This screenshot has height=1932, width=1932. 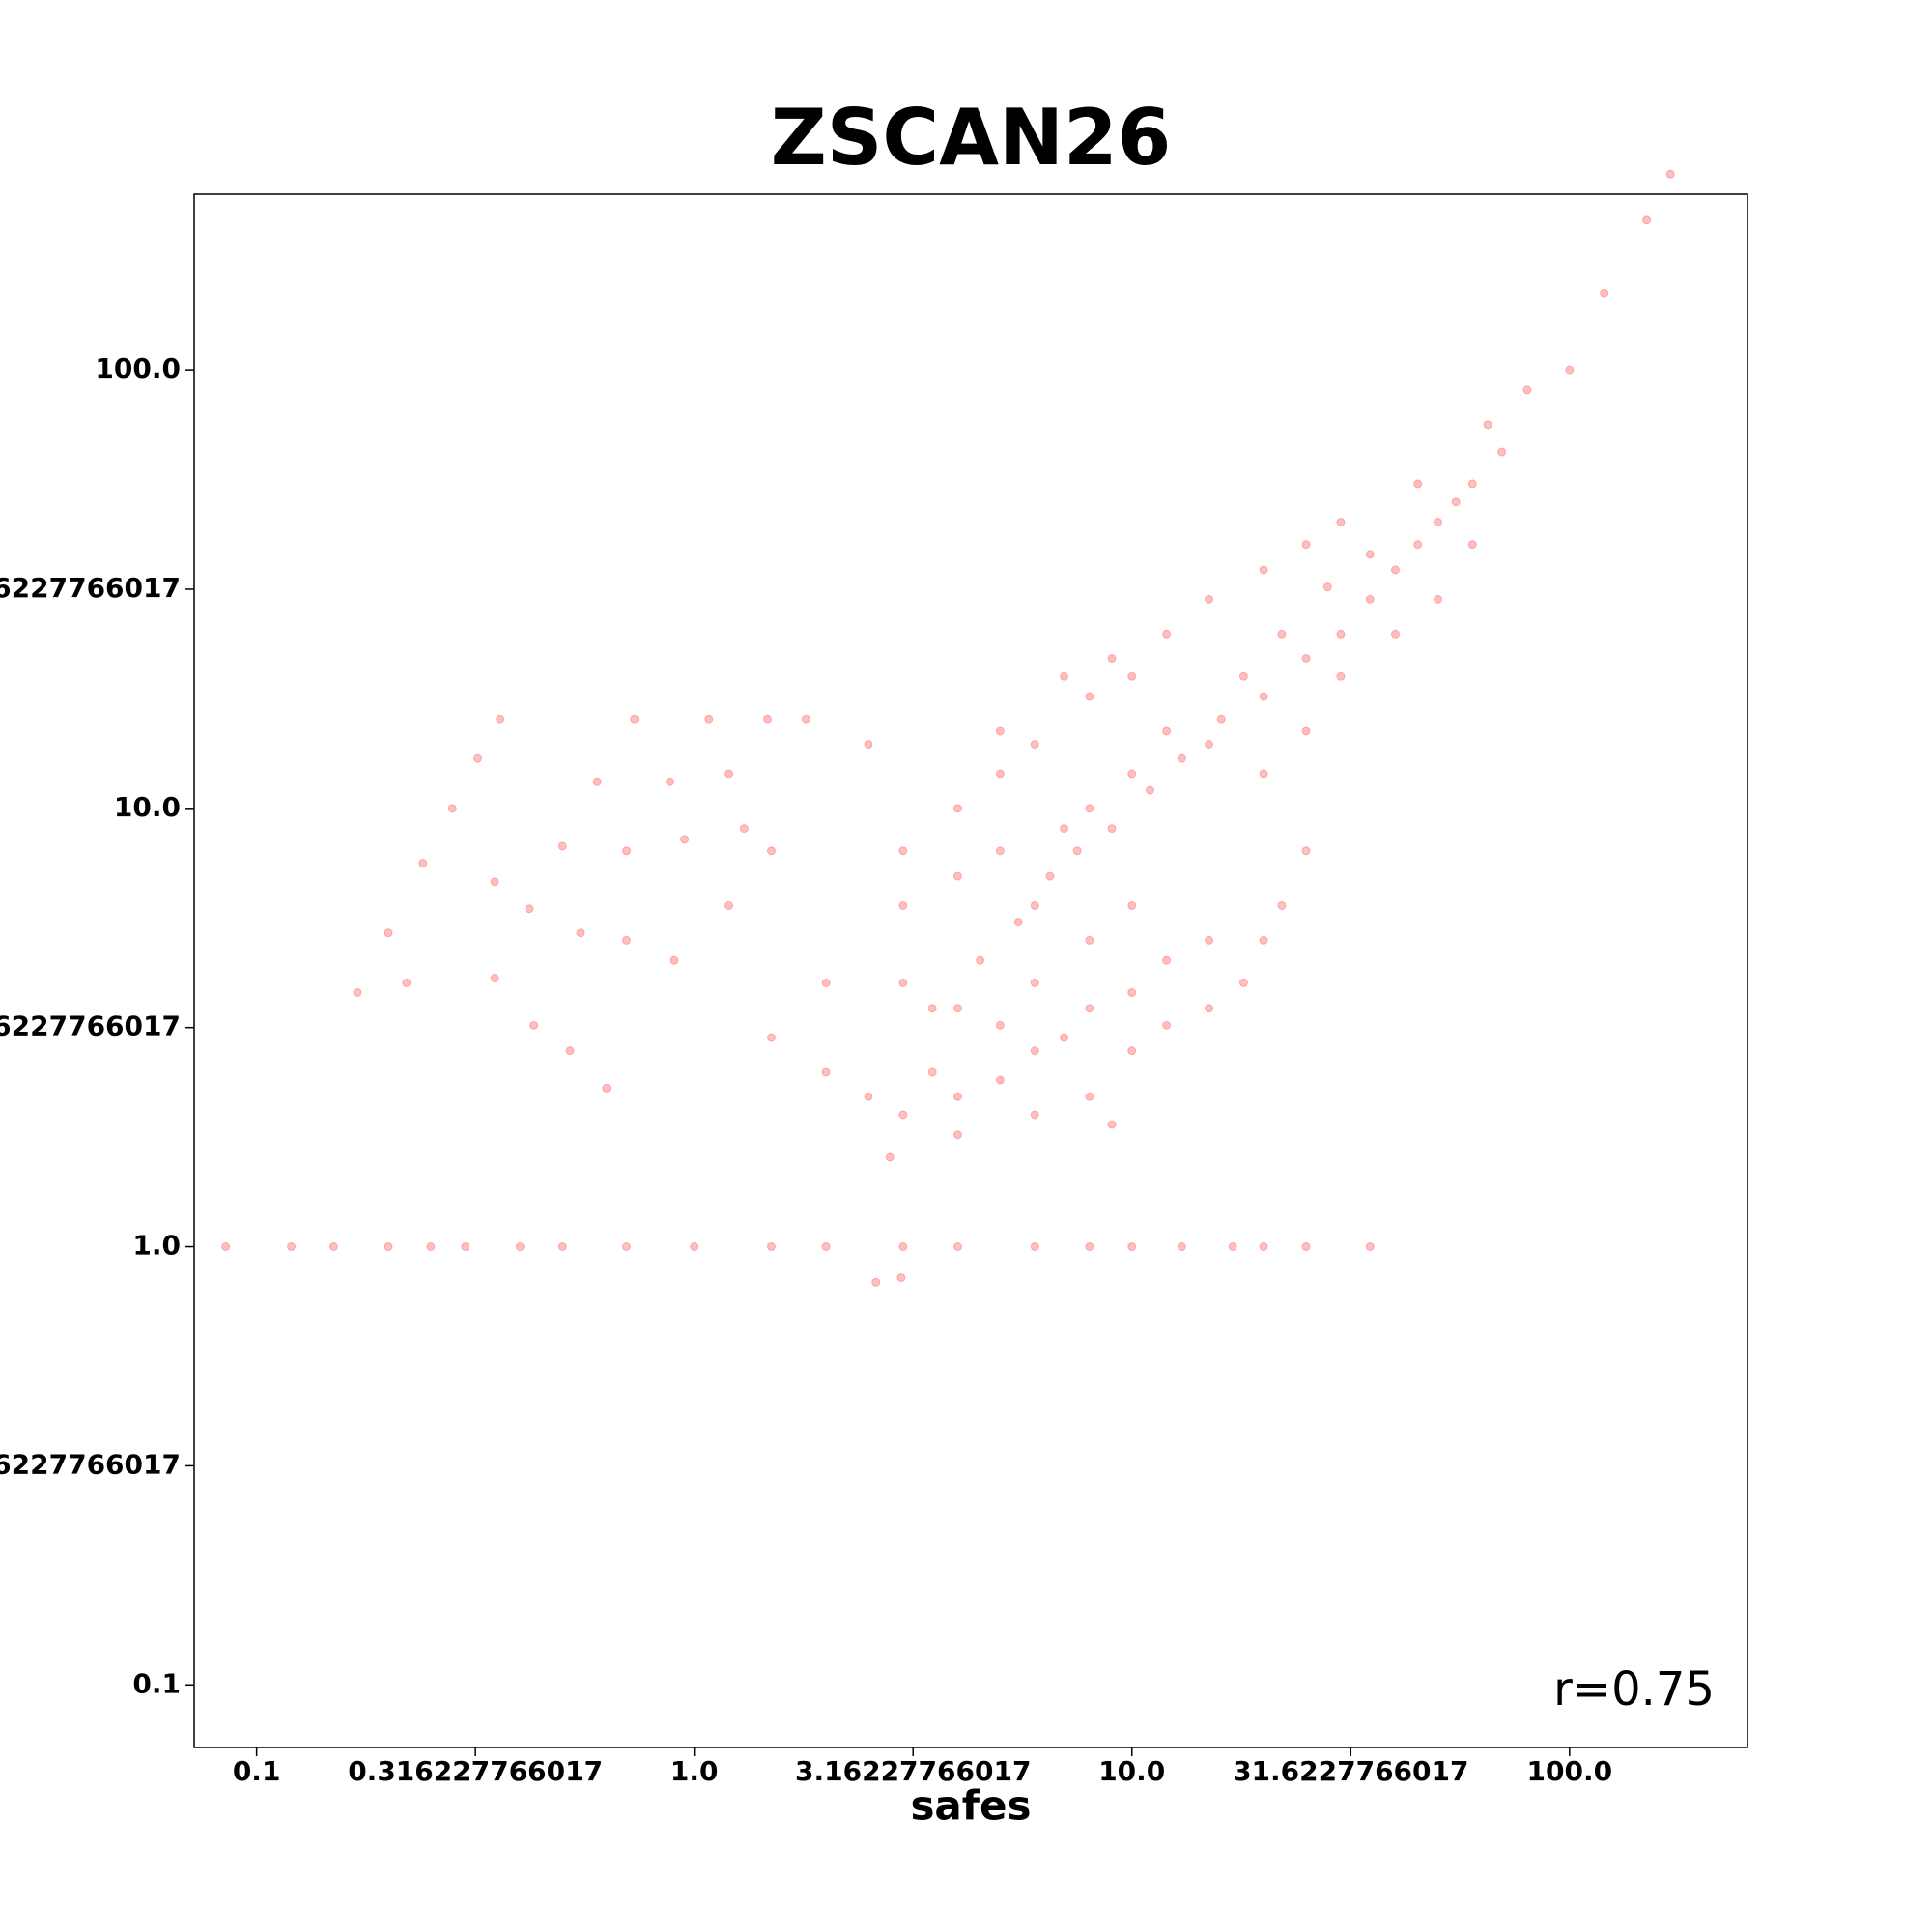 What do you see at coordinates (156, 1246) in the screenshot?
I see `y-tick-label: 1.0` at bounding box center [156, 1246].